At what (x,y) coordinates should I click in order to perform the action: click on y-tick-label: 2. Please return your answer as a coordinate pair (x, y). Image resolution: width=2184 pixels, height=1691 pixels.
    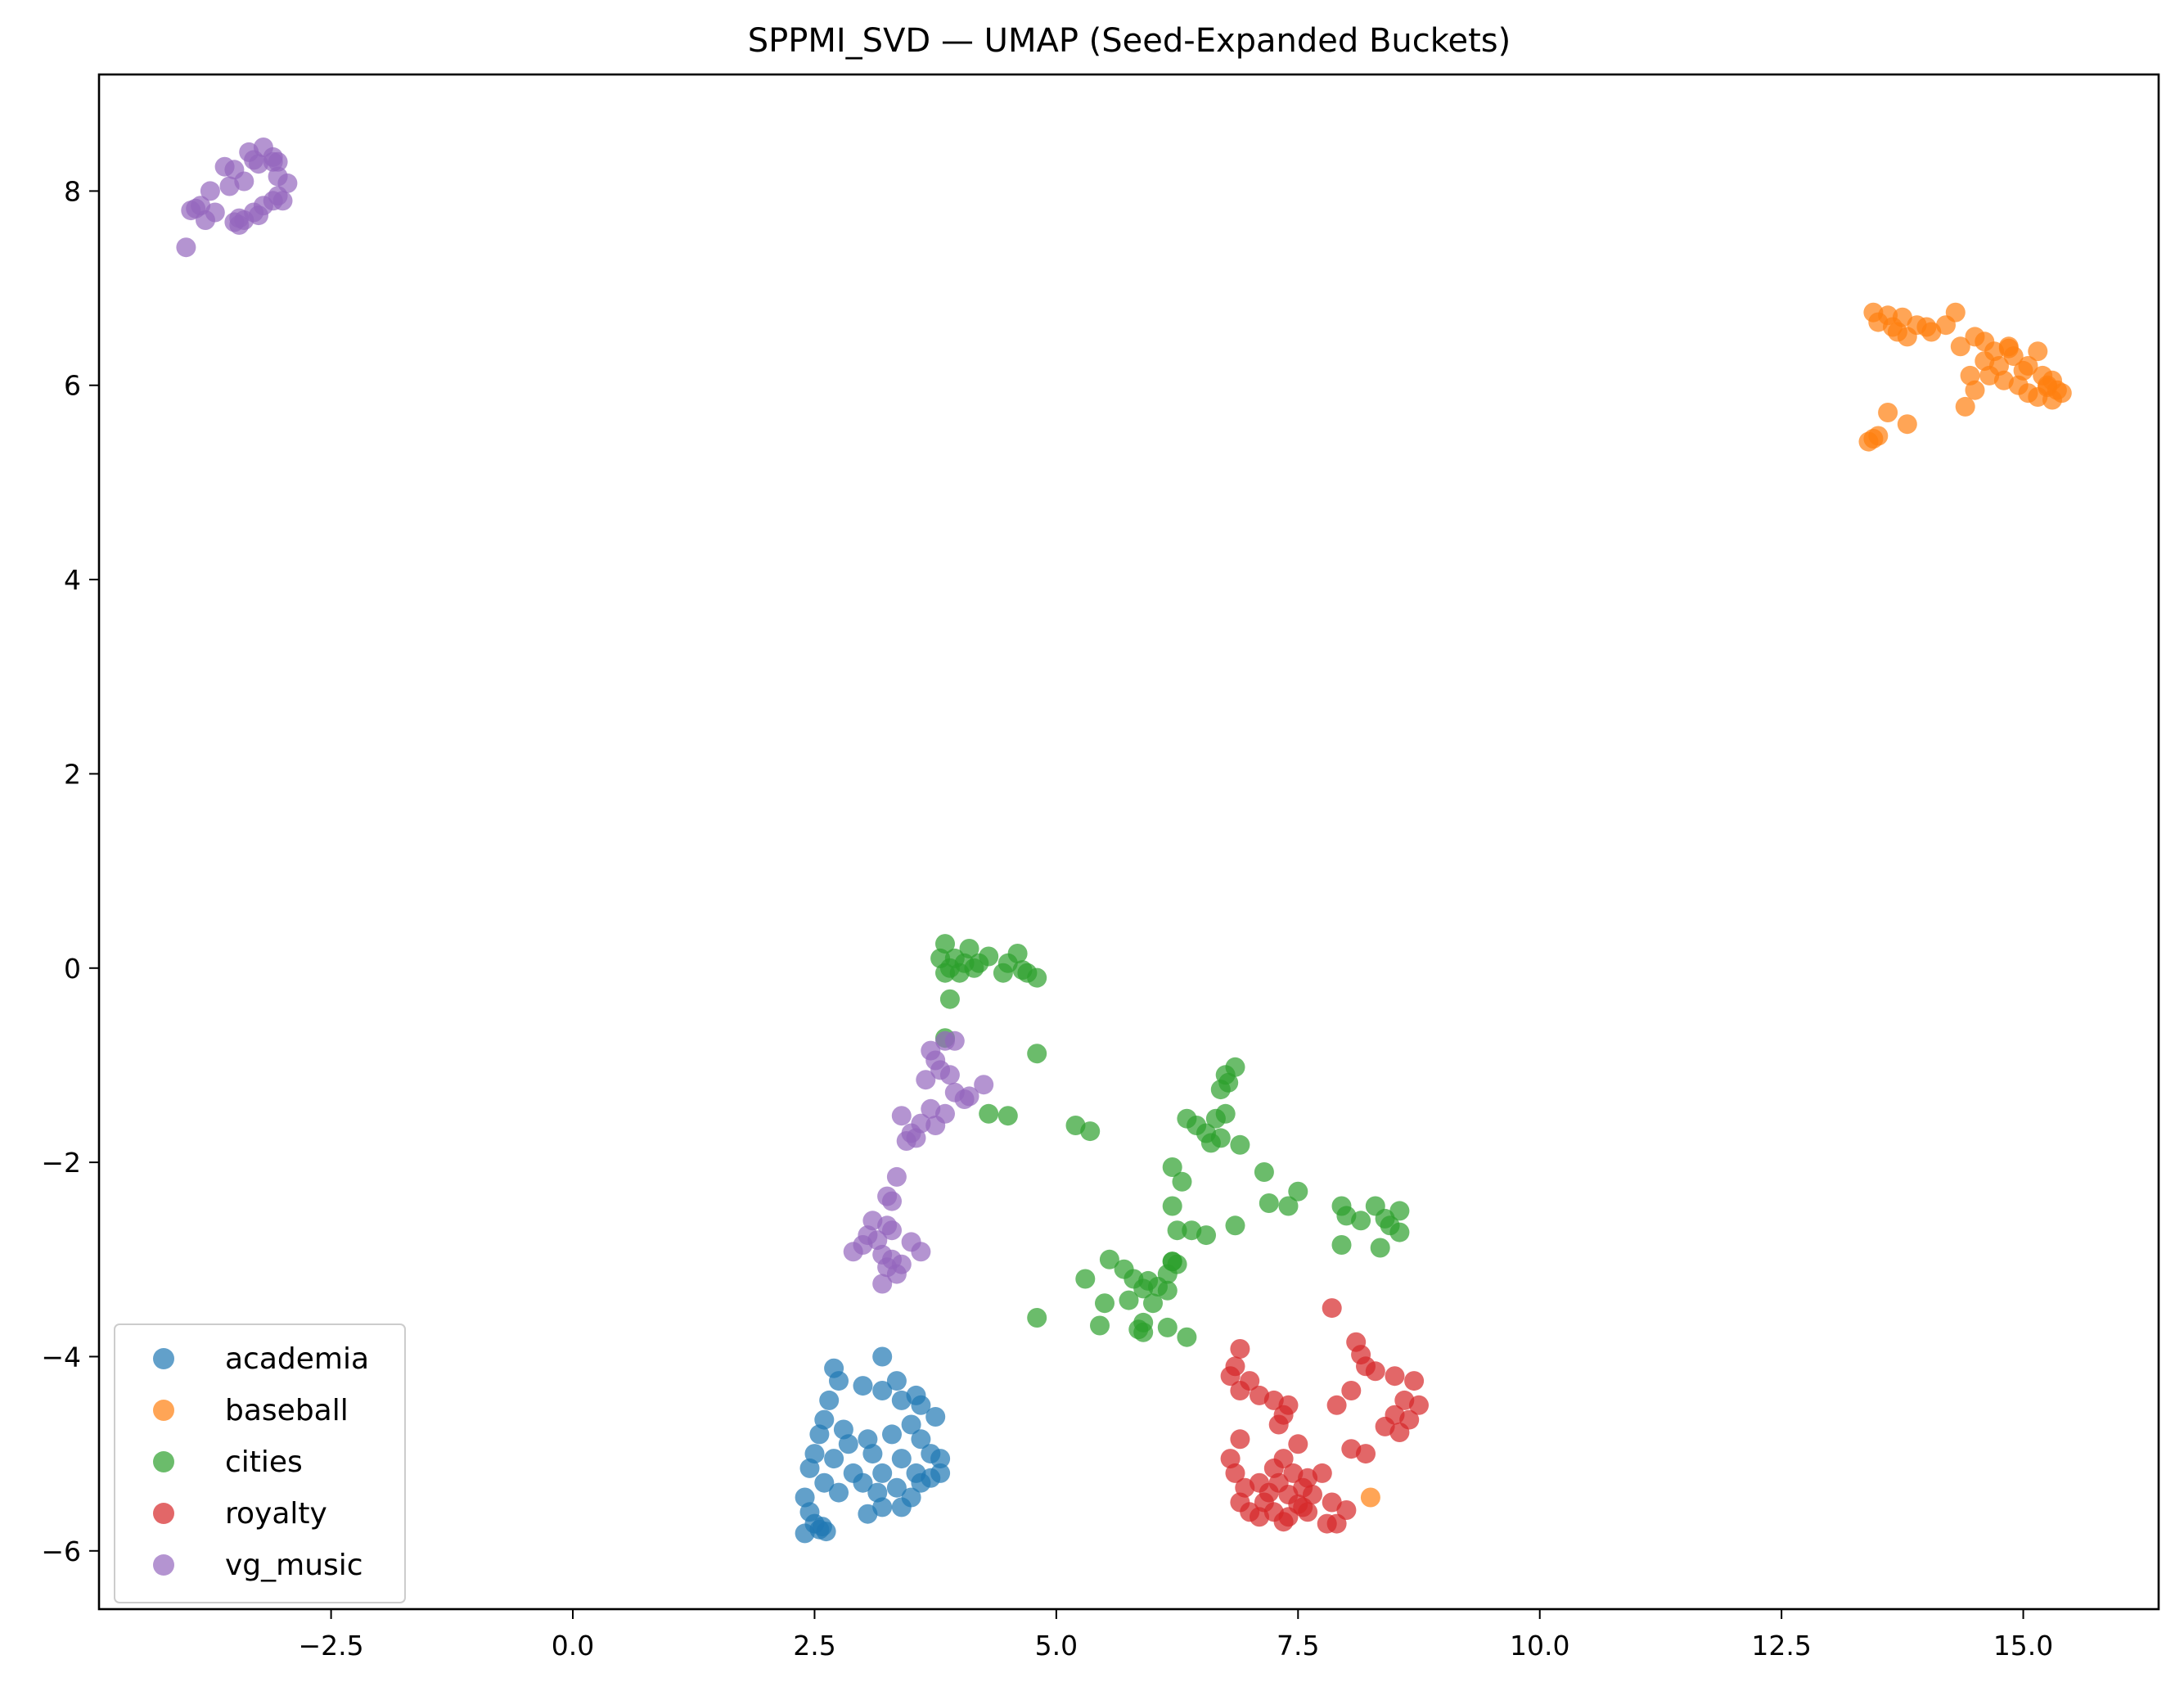
    Looking at the image, I should click on (72, 774).